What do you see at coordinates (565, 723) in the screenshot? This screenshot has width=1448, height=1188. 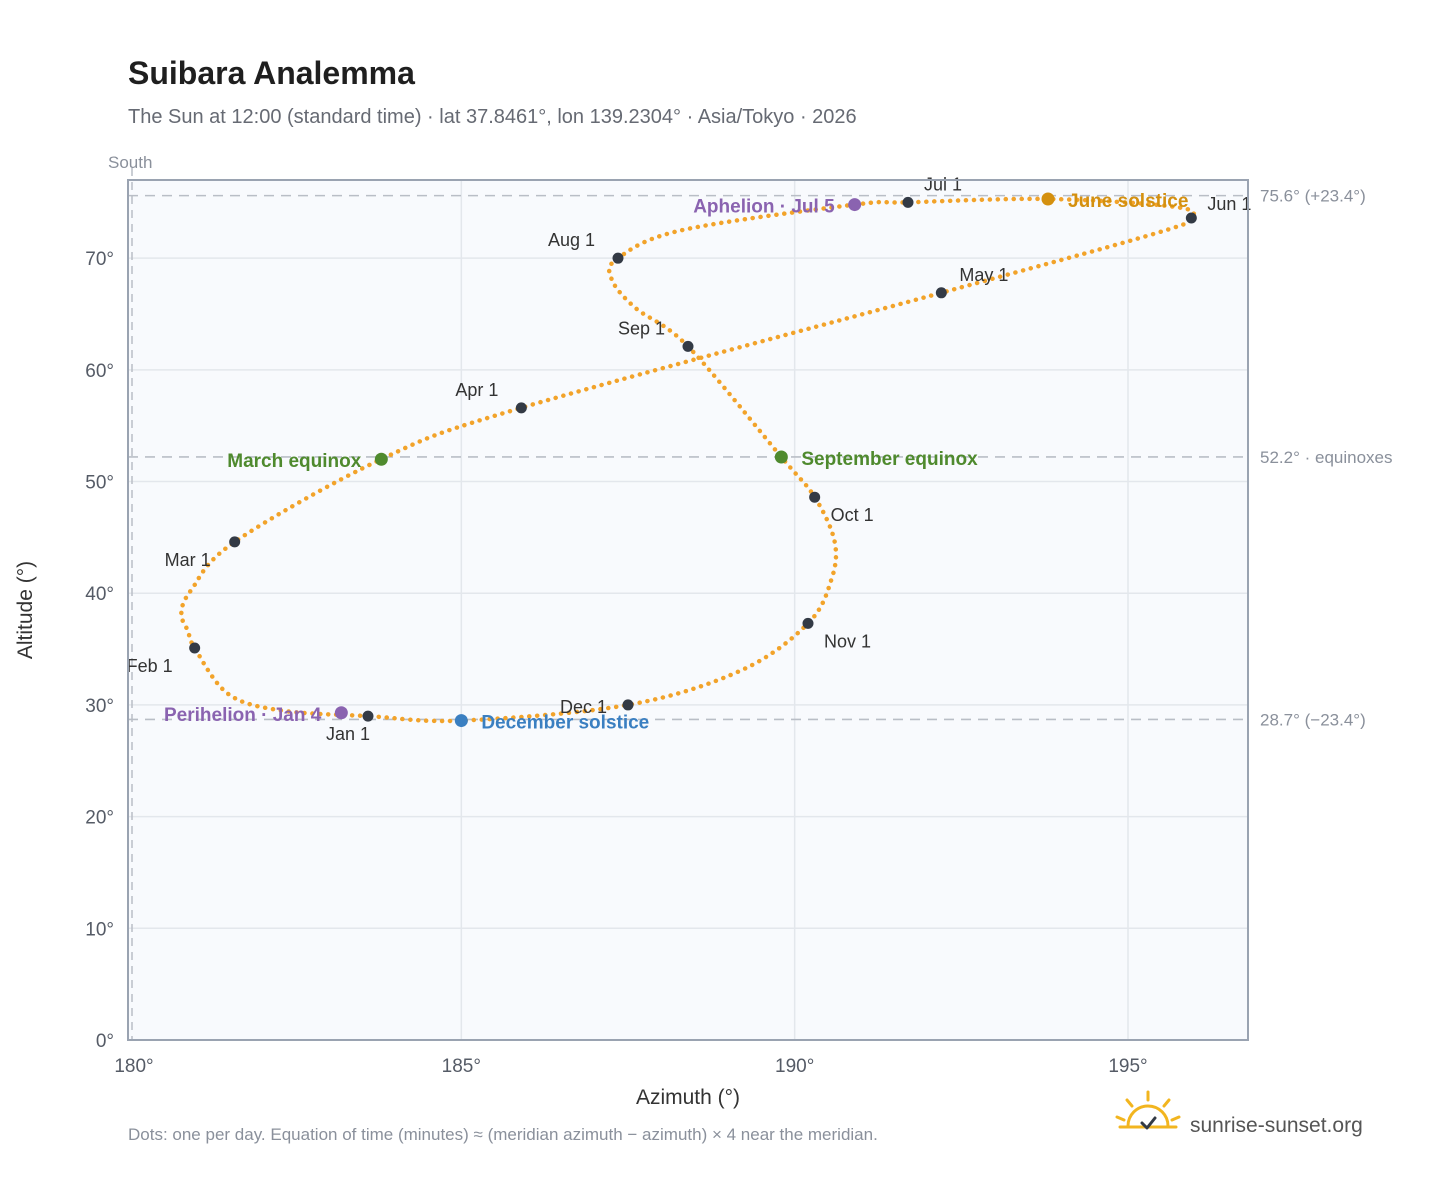 I see `event-label: December solstice` at bounding box center [565, 723].